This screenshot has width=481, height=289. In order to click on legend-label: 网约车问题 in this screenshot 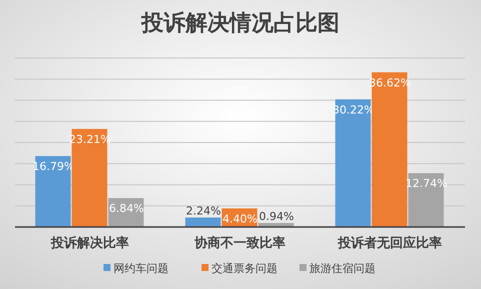, I will do `click(141, 268)`.